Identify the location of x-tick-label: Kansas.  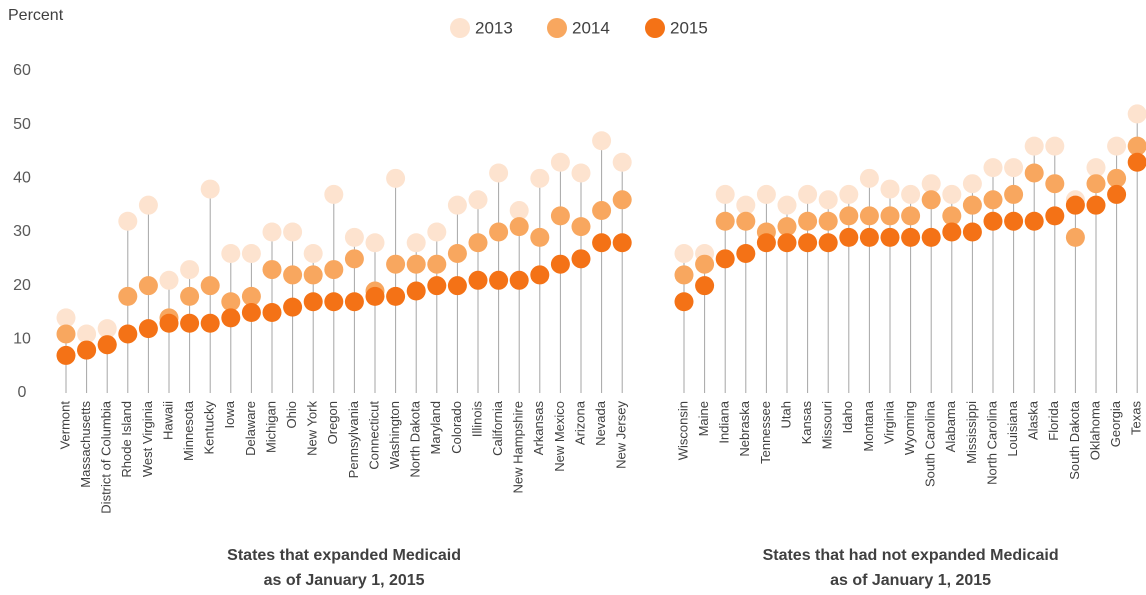
(806, 423).